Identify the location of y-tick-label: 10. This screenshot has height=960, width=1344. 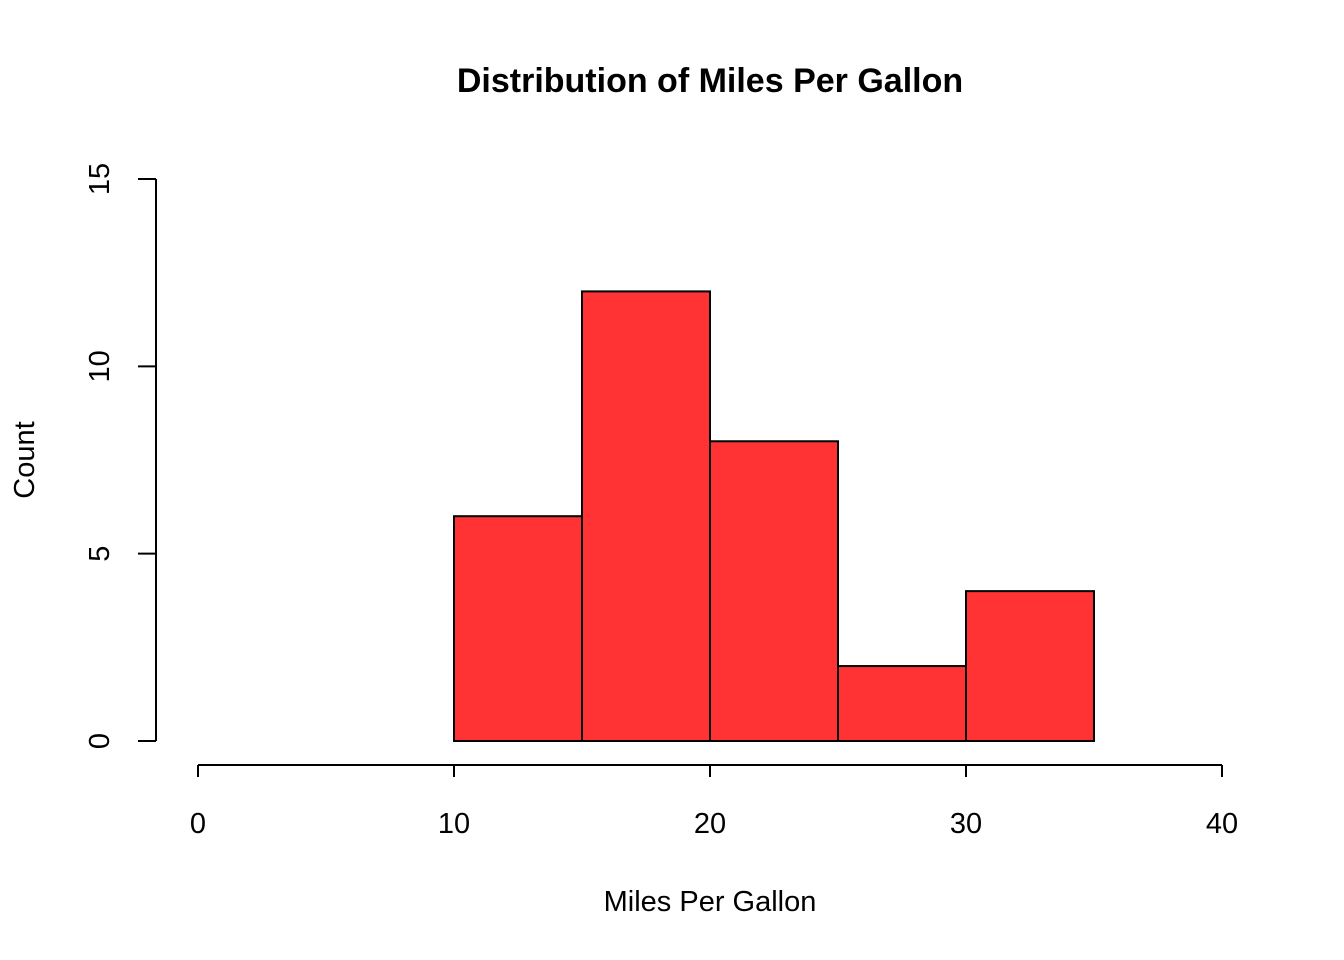
(100, 366).